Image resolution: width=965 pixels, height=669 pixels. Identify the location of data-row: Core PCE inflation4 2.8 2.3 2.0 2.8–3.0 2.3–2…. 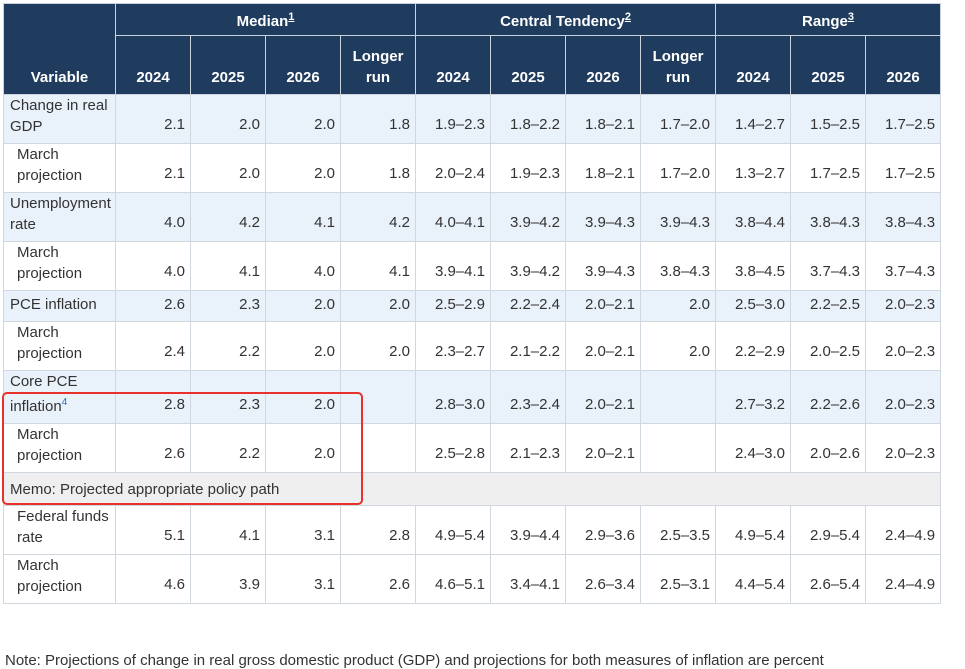
(472, 397).